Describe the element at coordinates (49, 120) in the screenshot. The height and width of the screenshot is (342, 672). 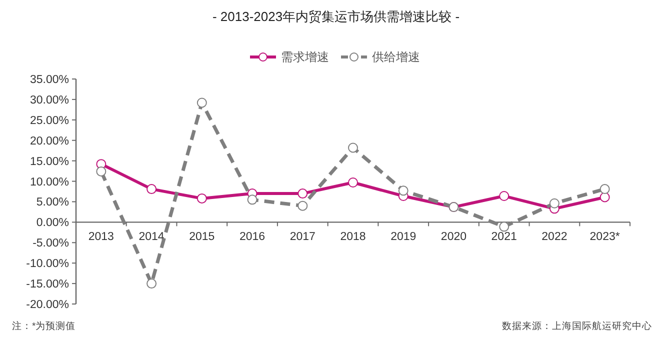
I see `y-tick-label: 25.00%` at that location.